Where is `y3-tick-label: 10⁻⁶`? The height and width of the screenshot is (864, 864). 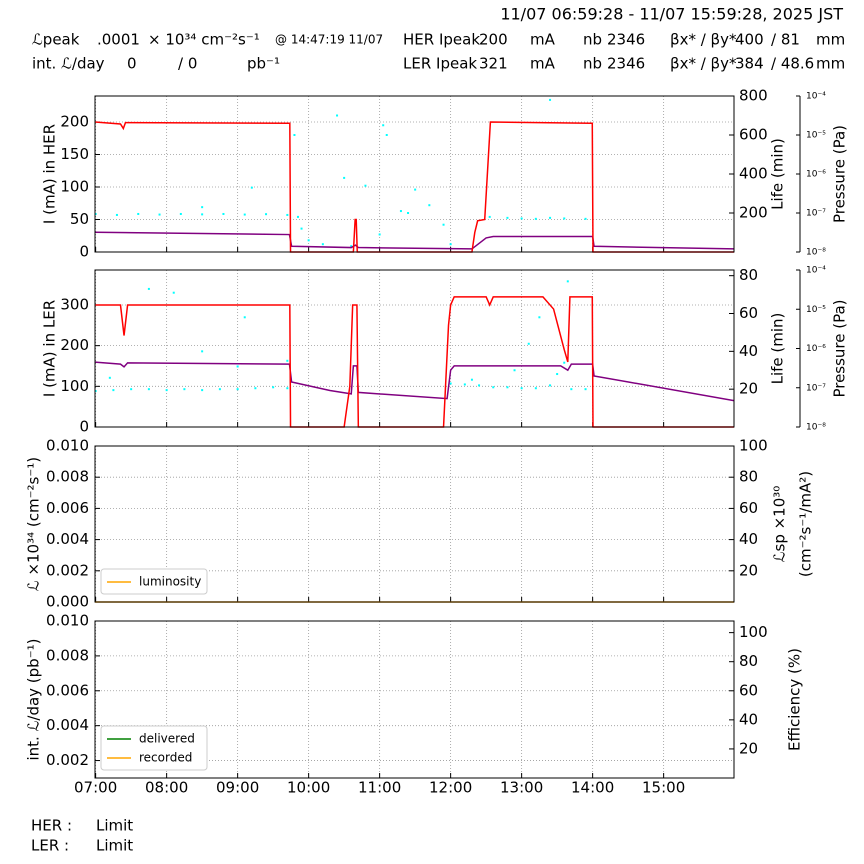
y3-tick-label: 10⁻⁶ is located at coordinates (816, 175).